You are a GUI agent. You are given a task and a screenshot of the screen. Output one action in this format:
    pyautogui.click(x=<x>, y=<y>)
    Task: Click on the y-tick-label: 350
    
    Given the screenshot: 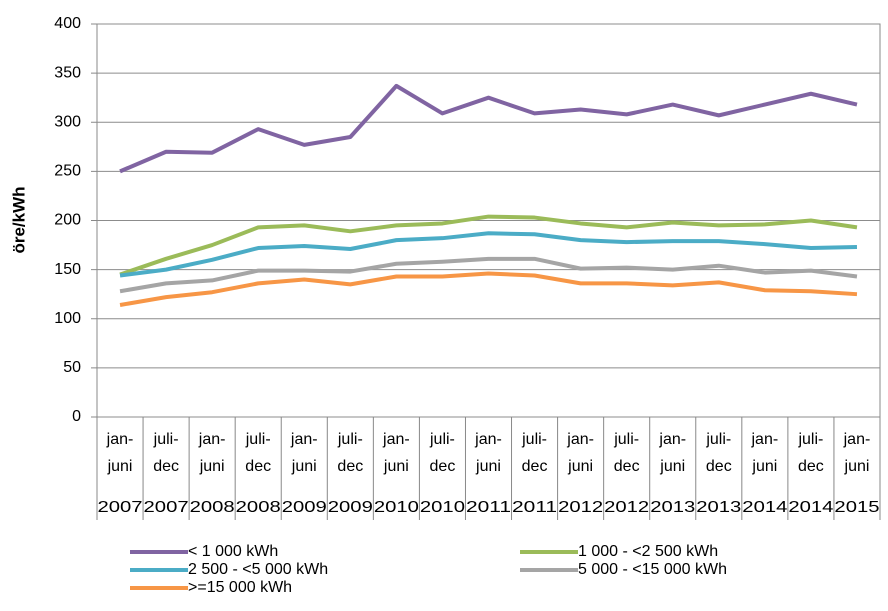 What is the action you would take?
    pyautogui.click(x=67, y=72)
    